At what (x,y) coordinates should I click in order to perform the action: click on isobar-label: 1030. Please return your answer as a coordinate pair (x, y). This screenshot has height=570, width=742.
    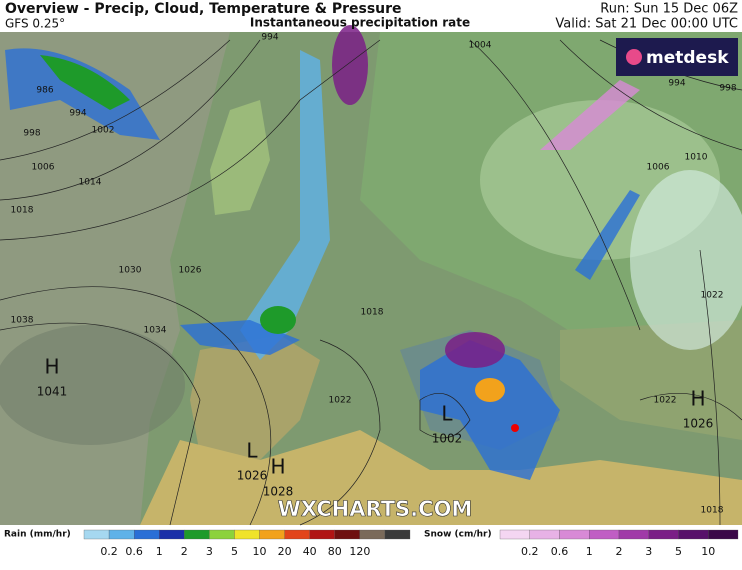
    Looking at the image, I should click on (130, 271).